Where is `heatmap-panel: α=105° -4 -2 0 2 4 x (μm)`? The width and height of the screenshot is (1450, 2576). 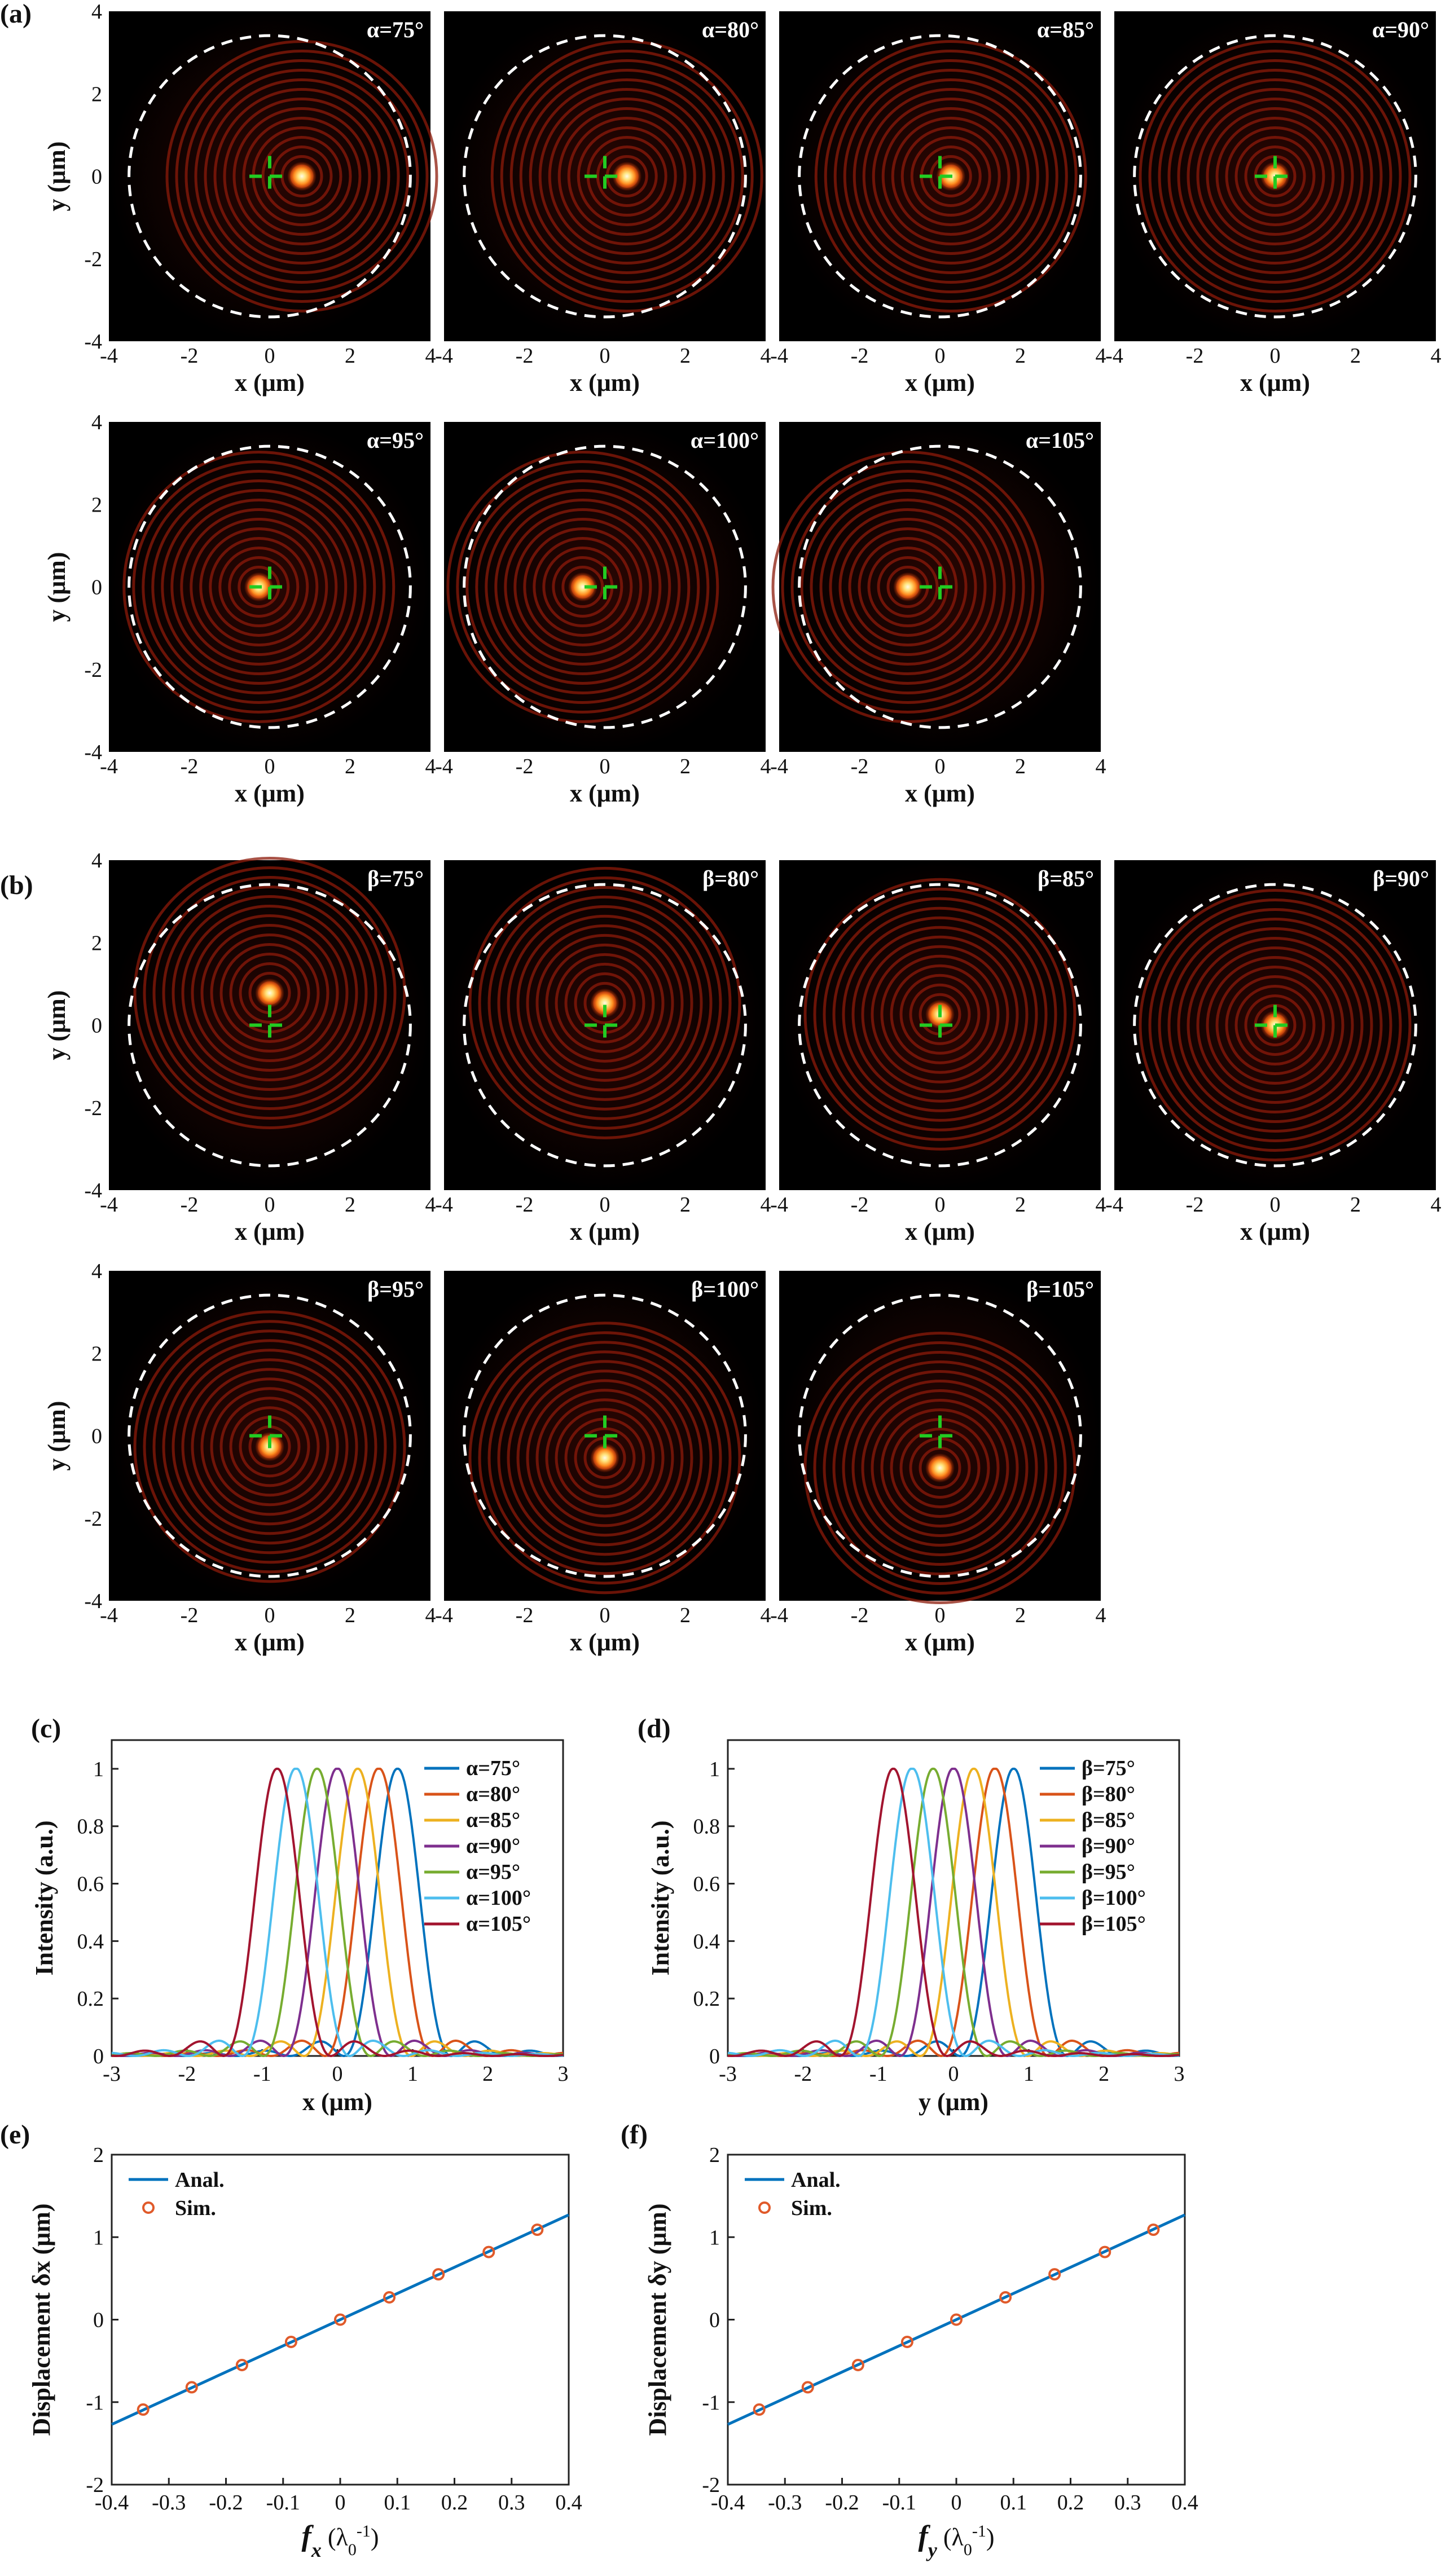
heatmap-panel: α=105° -4 -2 0 2 4 x (μm) is located at coordinates (938, 614).